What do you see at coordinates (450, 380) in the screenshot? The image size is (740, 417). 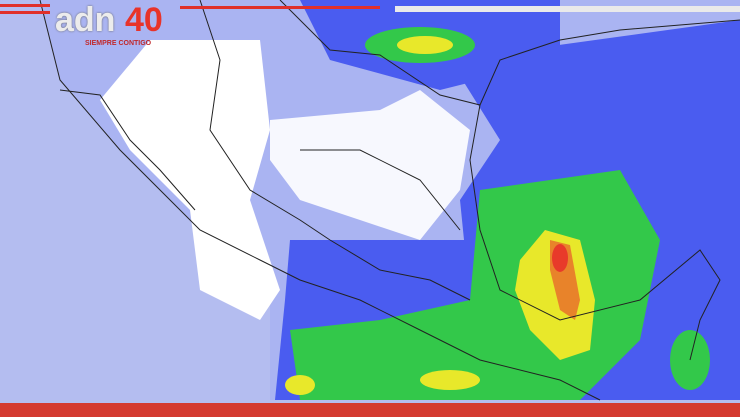 I see `very-heavy-coast` at bounding box center [450, 380].